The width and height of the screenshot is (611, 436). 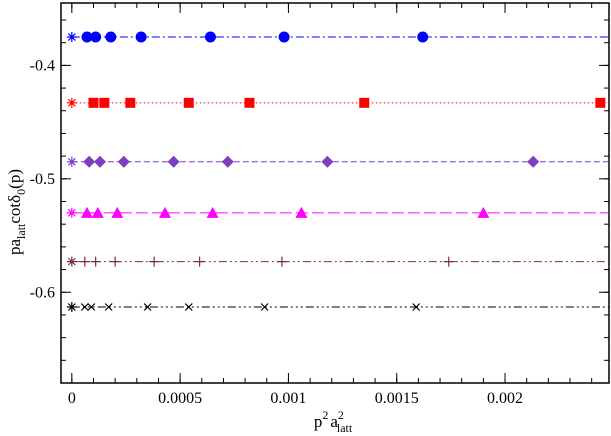 What do you see at coordinates (505, 398) in the screenshot?
I see `x-tick-label: 0.002` at bounding box center [505, 398].